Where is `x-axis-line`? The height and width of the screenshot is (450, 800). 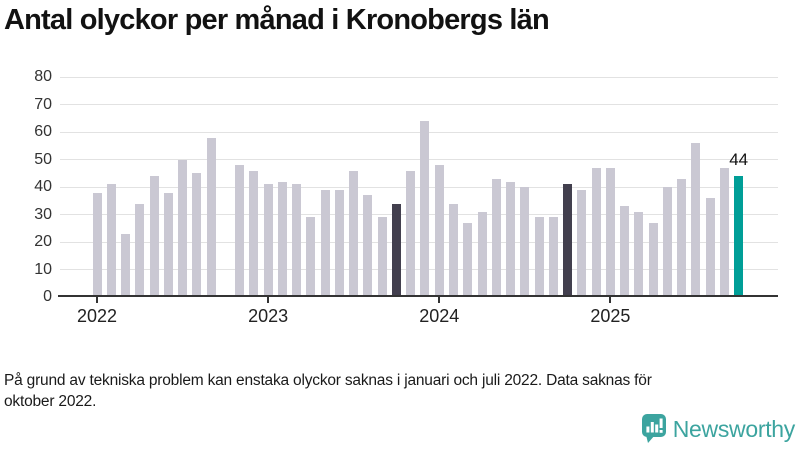
x-axis-line is located at coordinates (418, 296).